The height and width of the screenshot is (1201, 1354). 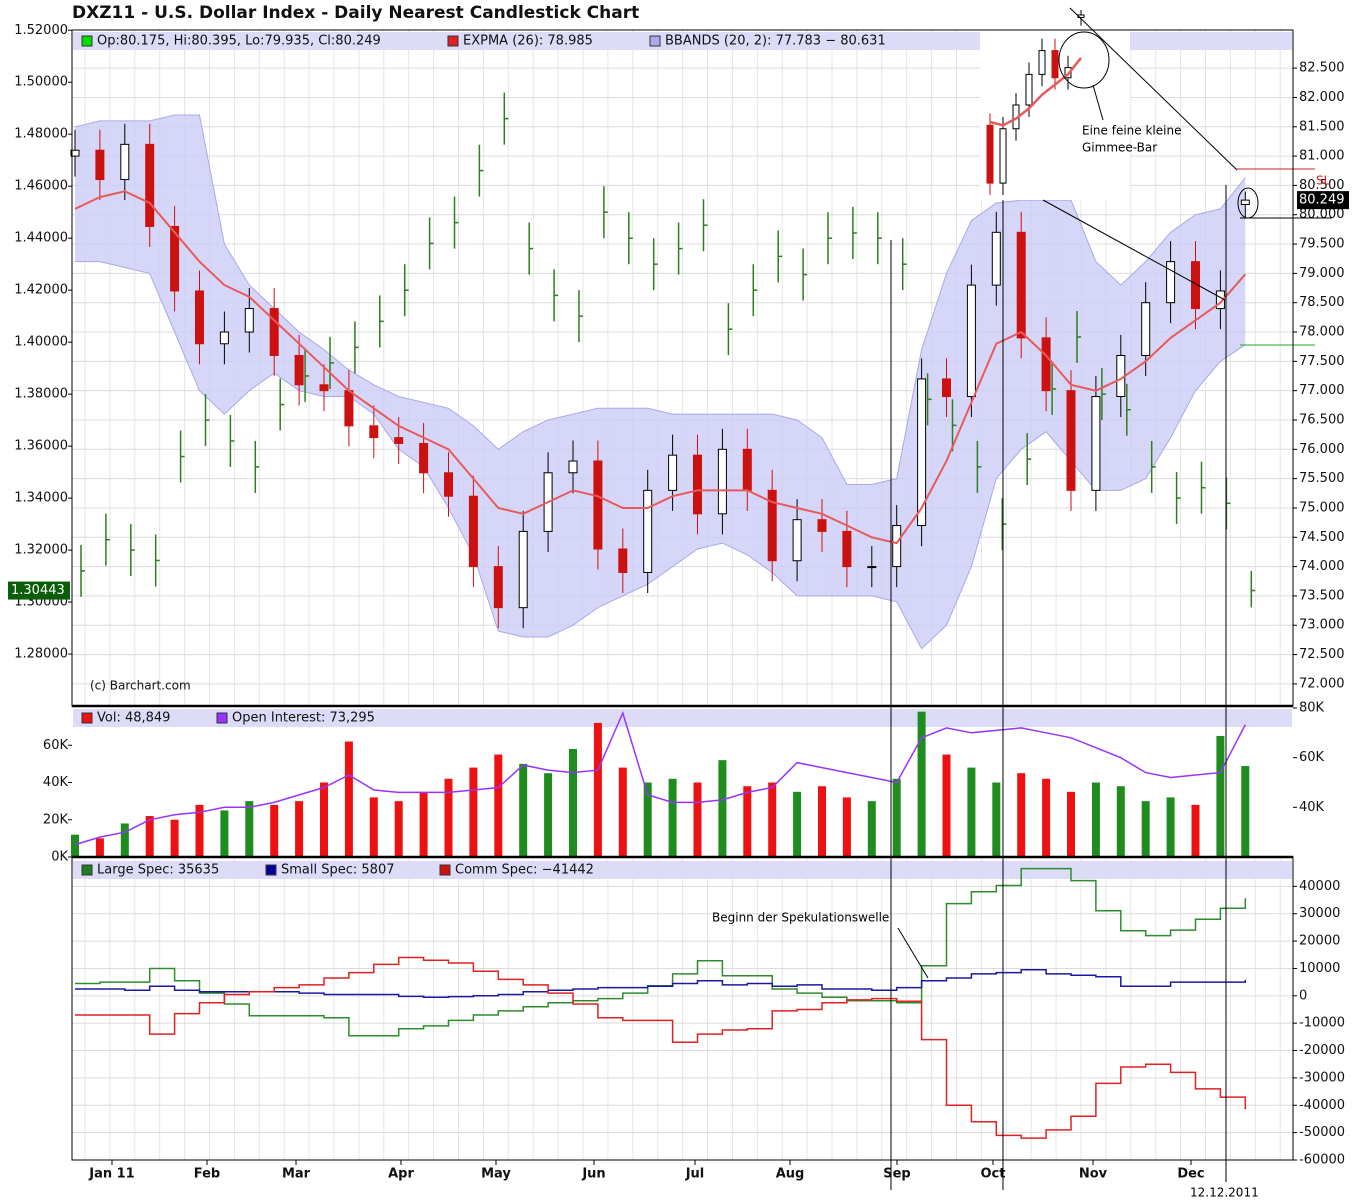 I want to click on y2-tick-label: 80K, so click(x=1312, y=708).